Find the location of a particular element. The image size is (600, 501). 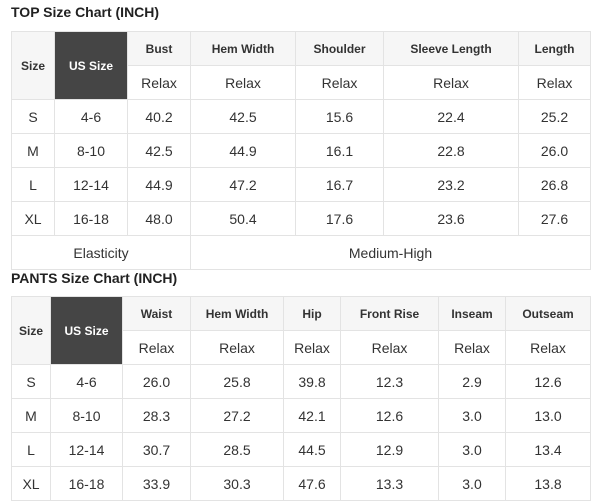

measurement-cell: 23.6 is located at coordinates (451, 218).